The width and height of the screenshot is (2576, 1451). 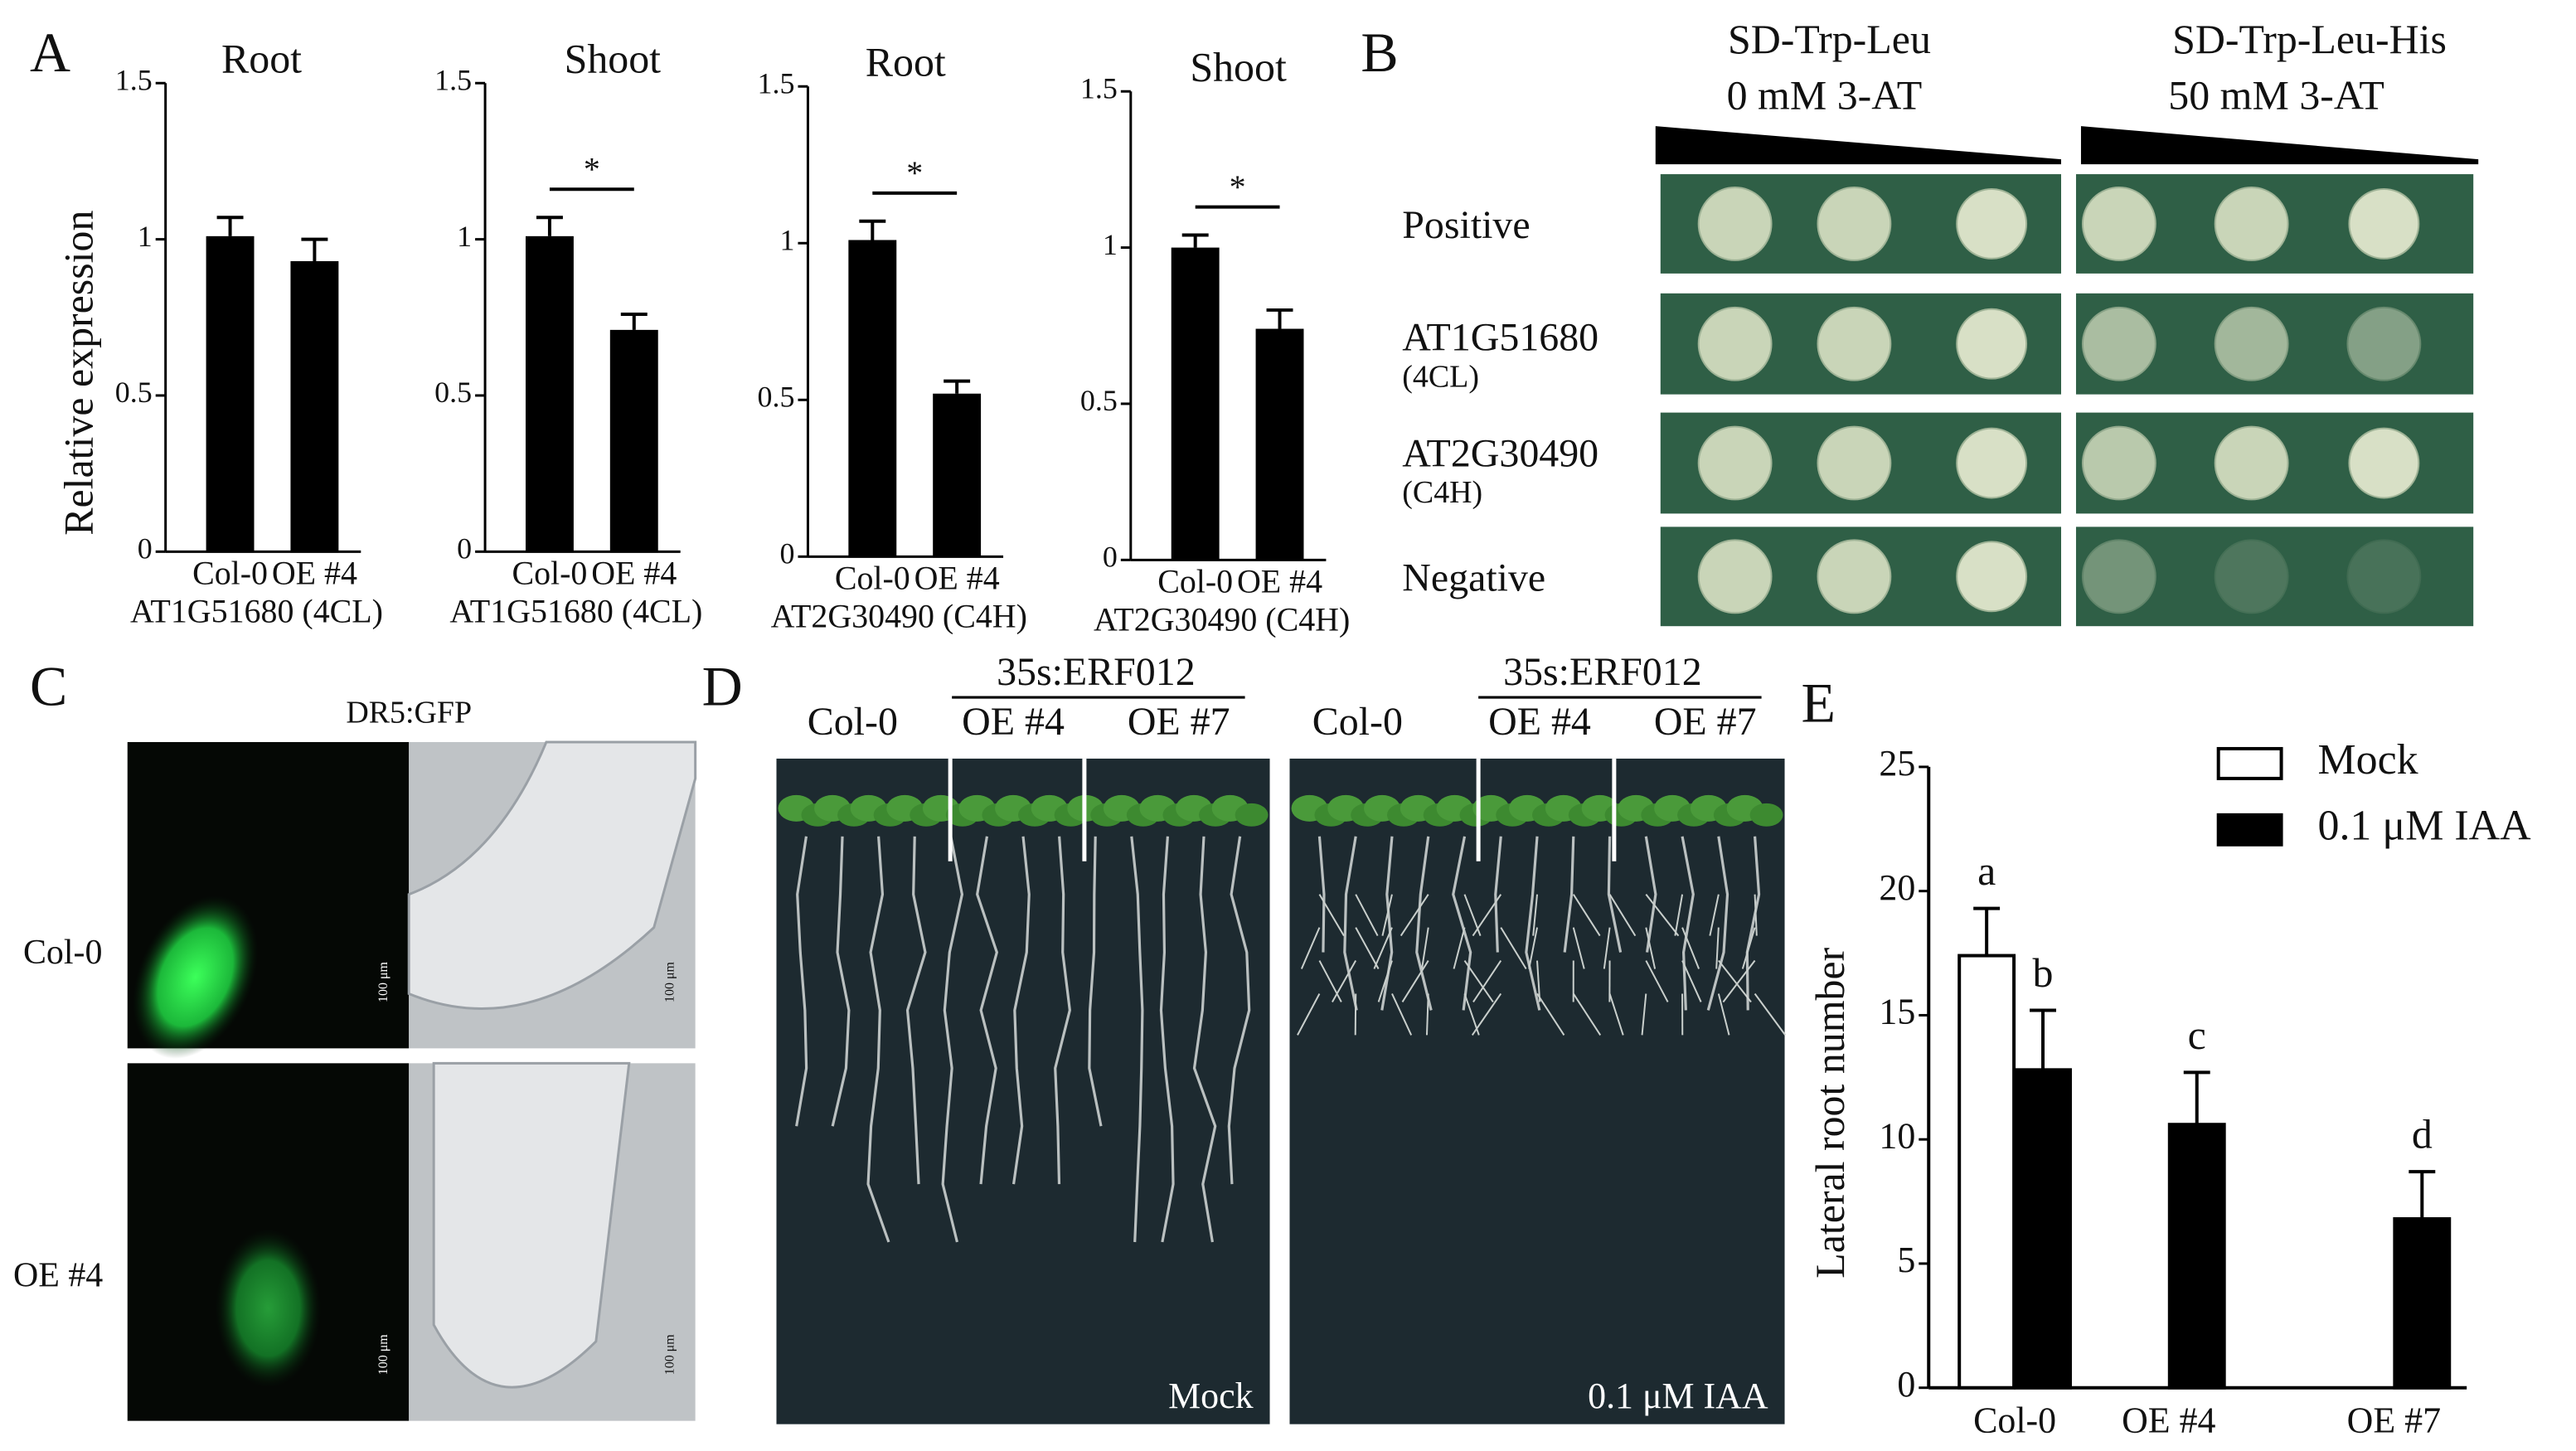 I want to click on genotype-label: OE #4, so click(x=1013, y=722).